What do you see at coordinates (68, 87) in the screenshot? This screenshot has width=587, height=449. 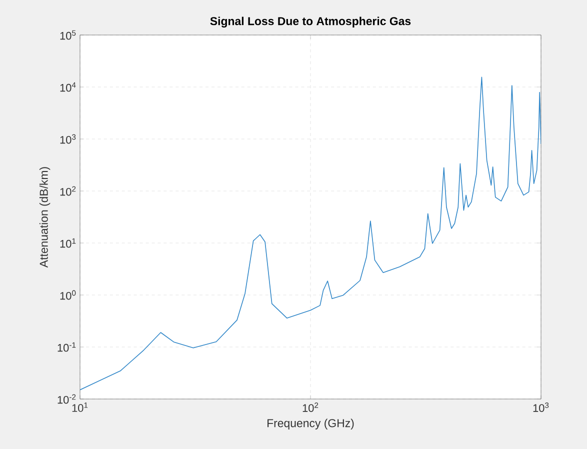 I see `y-tick-label: 10$^{4}$` at bounding box center [68, 87].